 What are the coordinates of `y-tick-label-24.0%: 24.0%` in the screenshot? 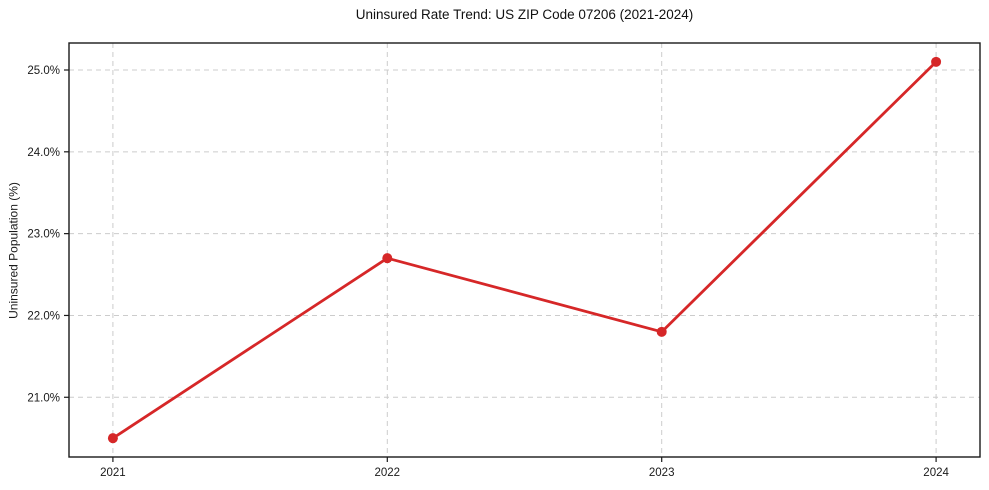 It's located at (43, 153).